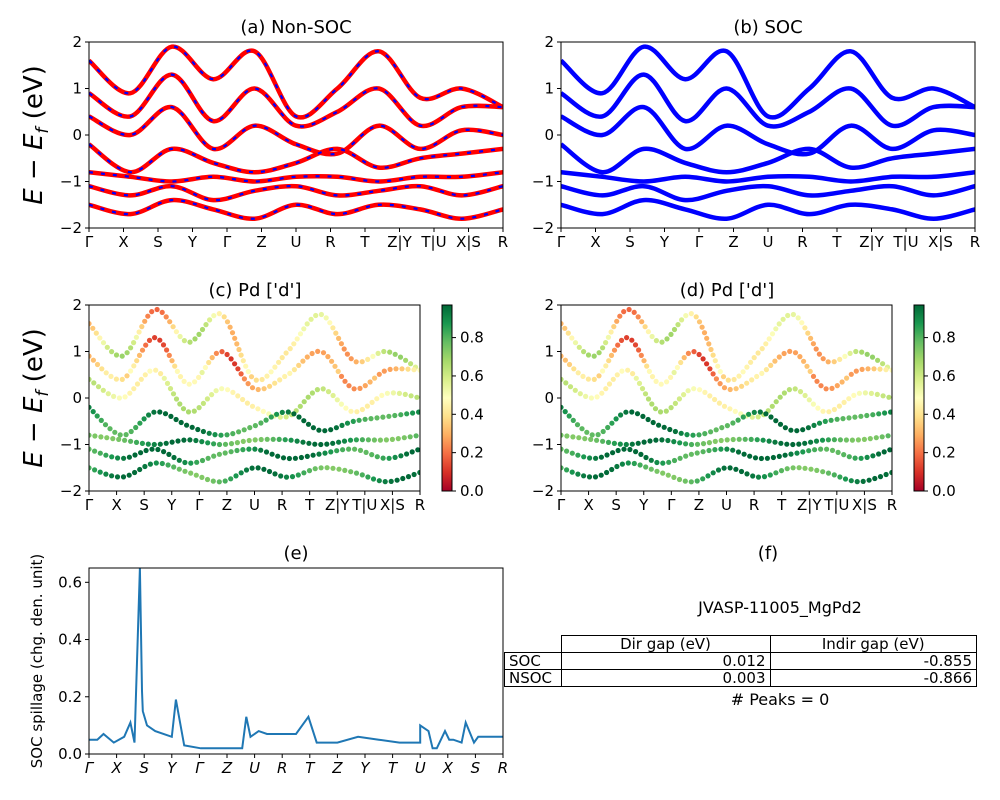 This screenshot has height=800, width=1000. Describe the element at coordinates (780, 607) in the screenshot. I see `material-id: JVASP-11005_MgPd2` at that location.